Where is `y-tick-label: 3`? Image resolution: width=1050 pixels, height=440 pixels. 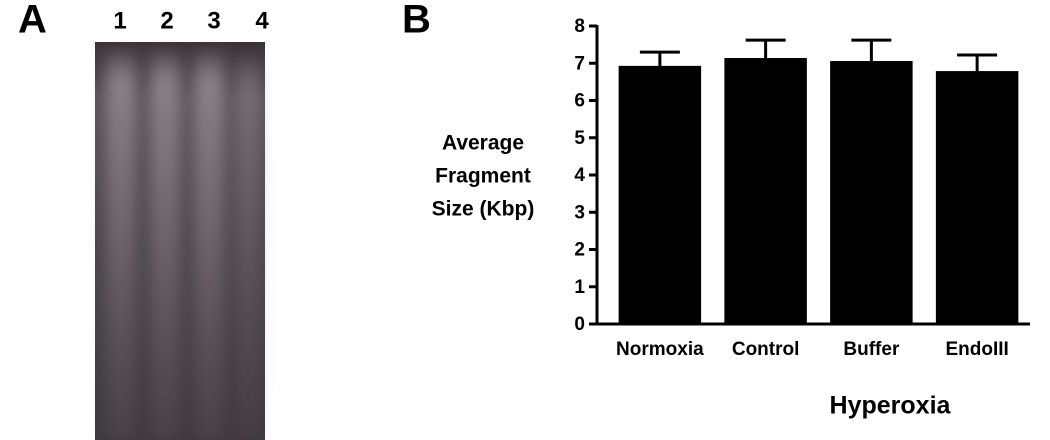 y-tick-label: 3 is located at coordinates (579, 212).